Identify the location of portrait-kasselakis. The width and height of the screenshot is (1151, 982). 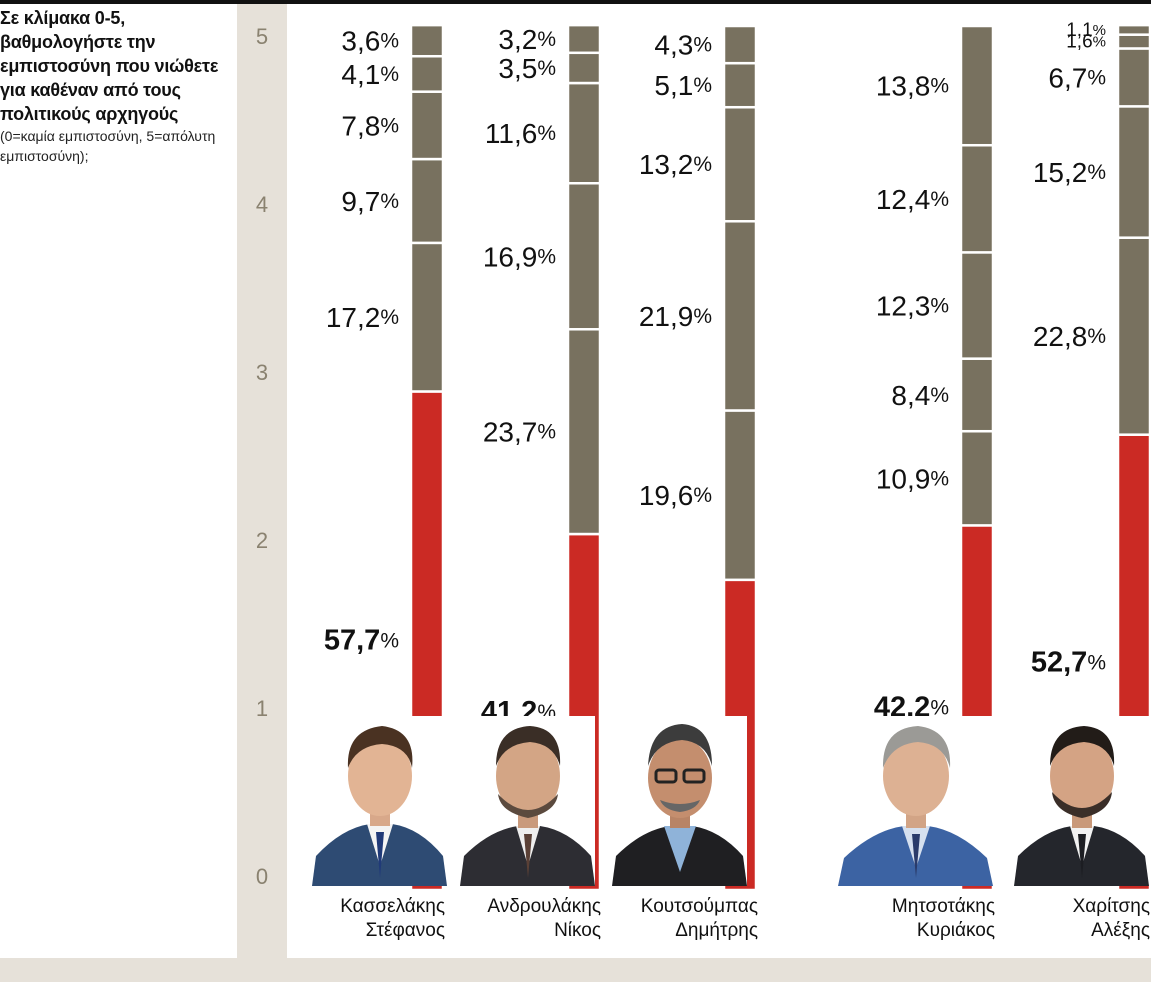
(379, 801).